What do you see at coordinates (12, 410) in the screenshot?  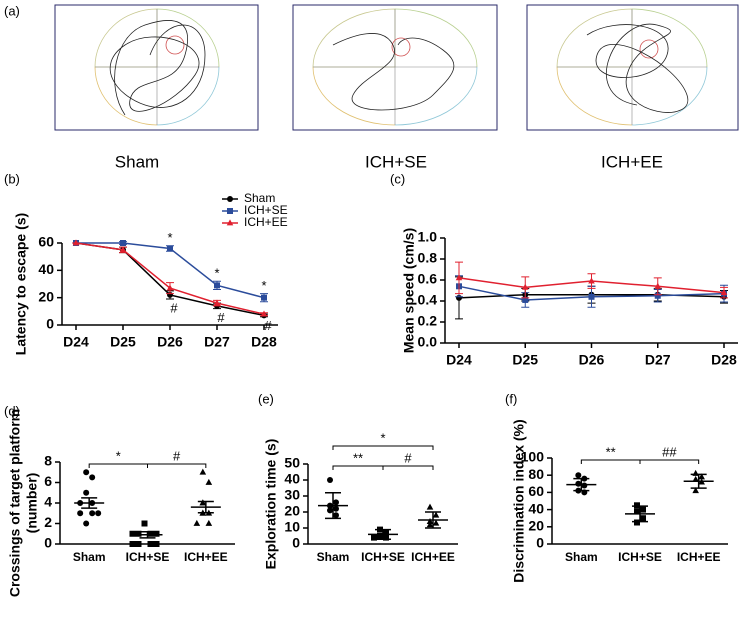 I see `panel-label: (d)` at bounding box center [12, 410].